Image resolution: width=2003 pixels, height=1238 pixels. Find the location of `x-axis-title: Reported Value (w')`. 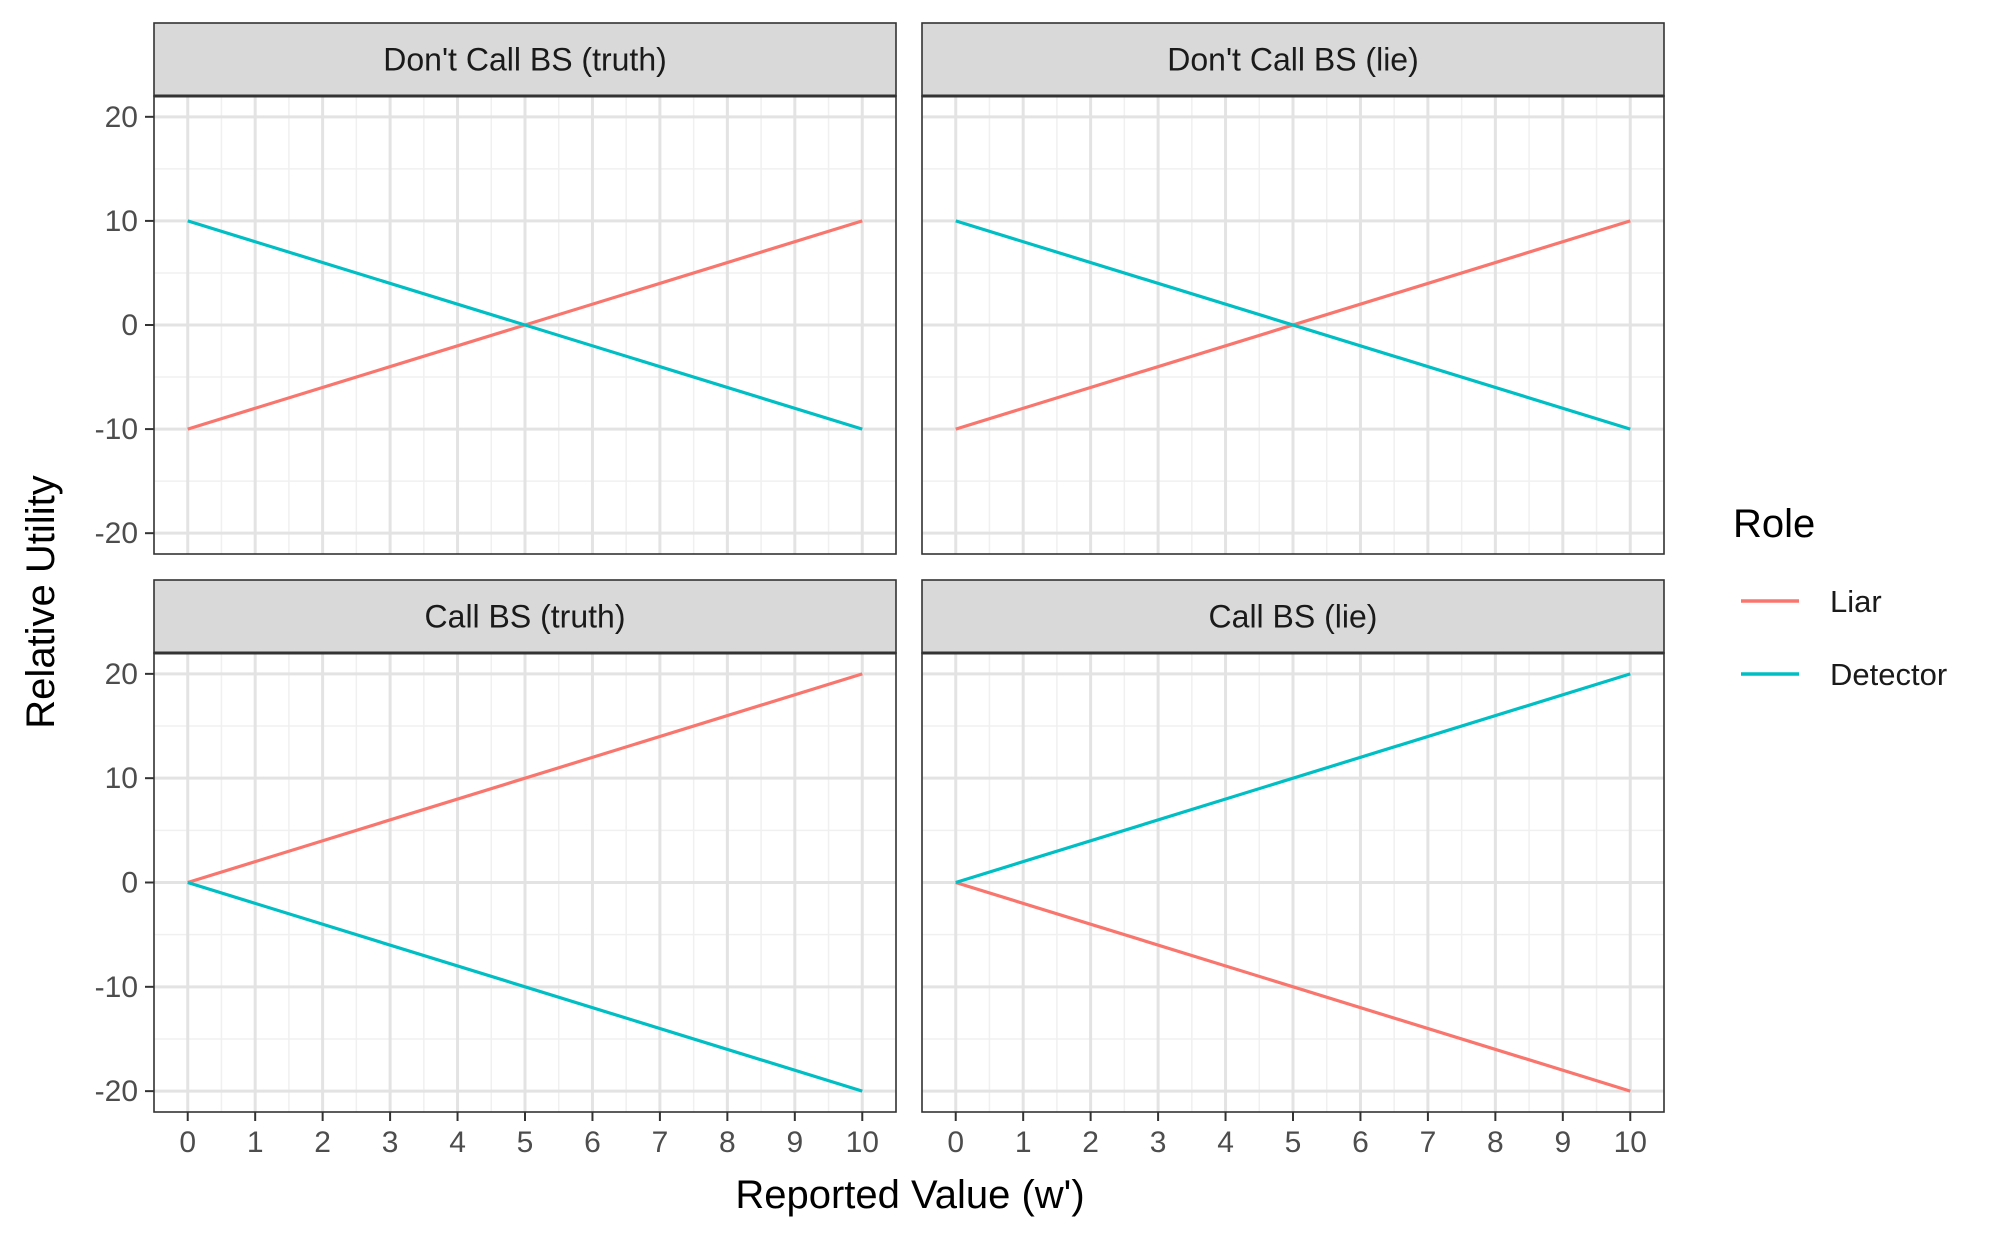

x-axis-title: Reported Value (w') is located at coordinates (909, 1195).